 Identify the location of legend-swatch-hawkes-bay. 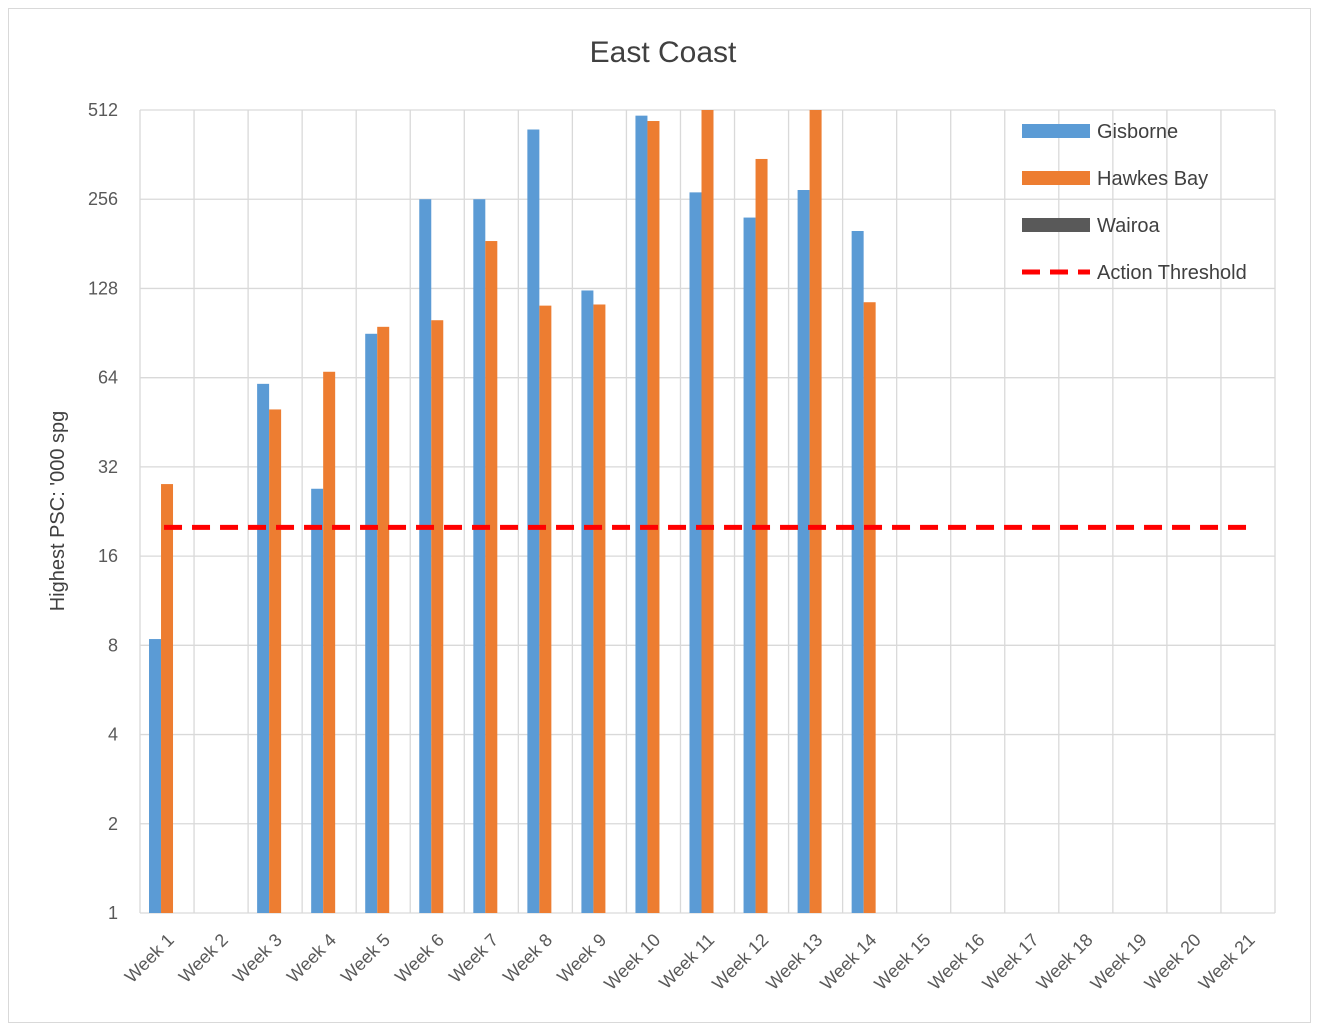
(1056, 178).